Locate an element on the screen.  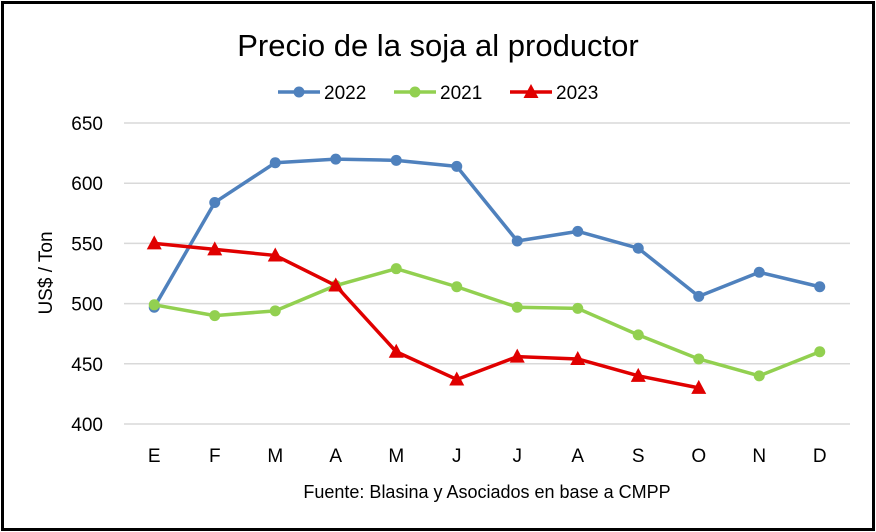
y-tick-label: 500 is located at coordinates (87, 305).